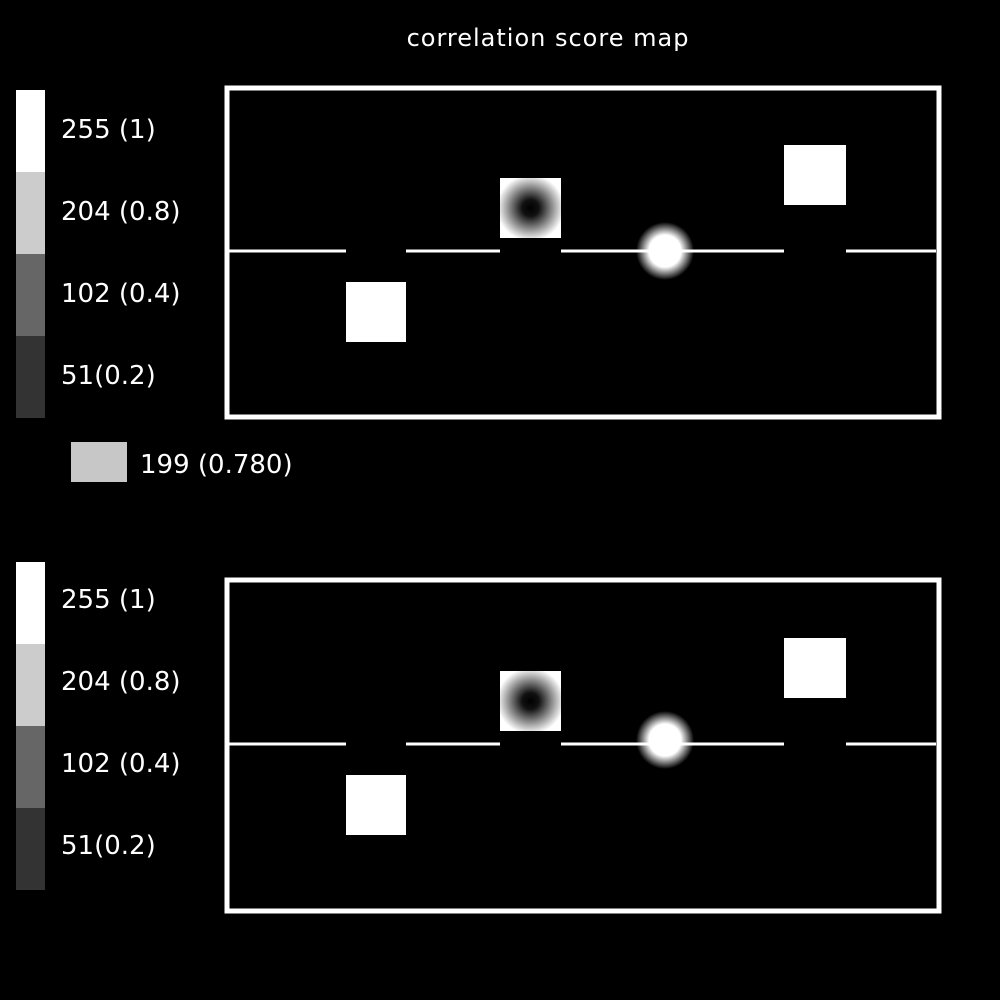 The width and height of the screenshot is (1000, 1000). I want to click on grayscale-legend-top, so click(30, 254).